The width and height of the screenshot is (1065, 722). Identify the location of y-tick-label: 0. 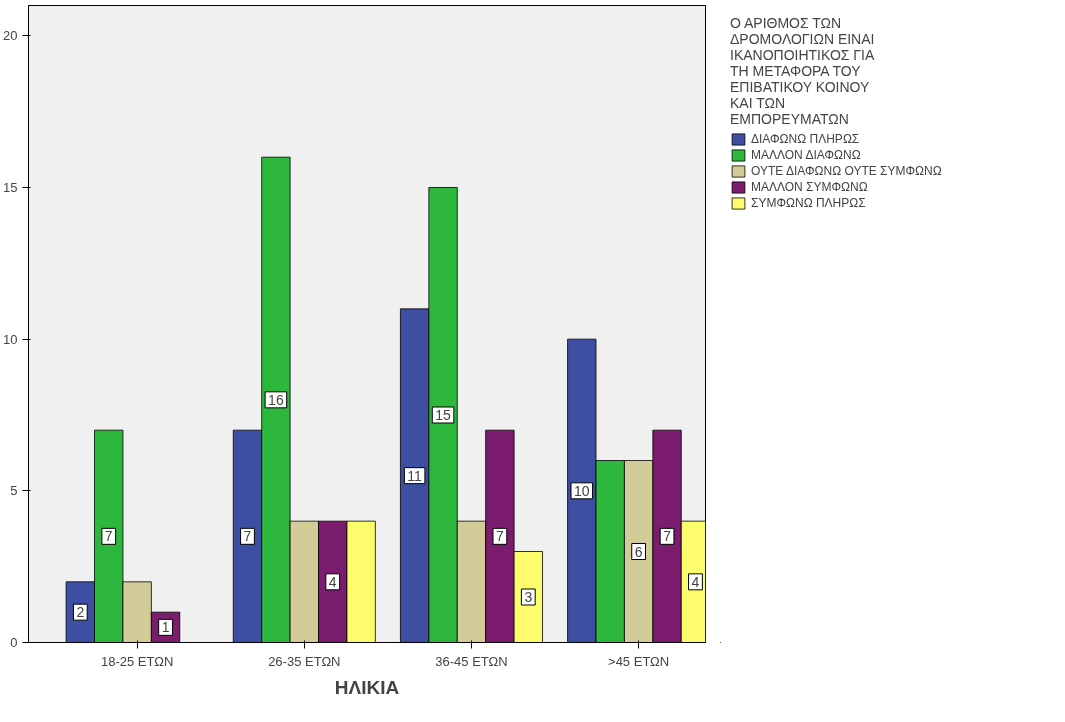
(14, 642).